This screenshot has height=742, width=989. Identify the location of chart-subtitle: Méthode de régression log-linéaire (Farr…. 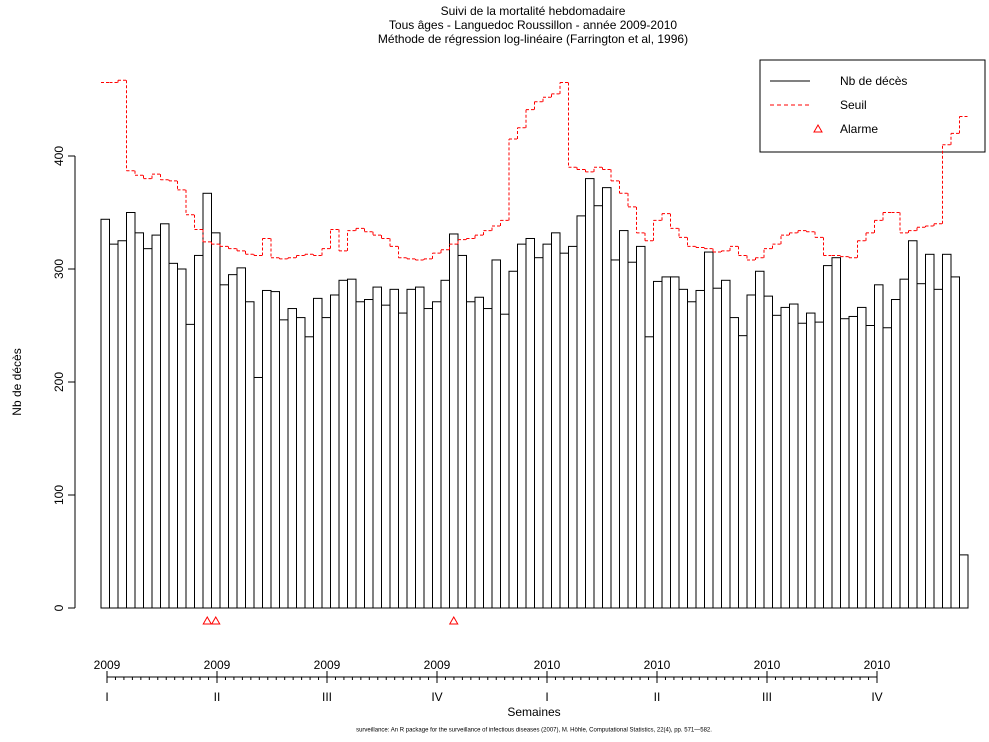
(533, 39).